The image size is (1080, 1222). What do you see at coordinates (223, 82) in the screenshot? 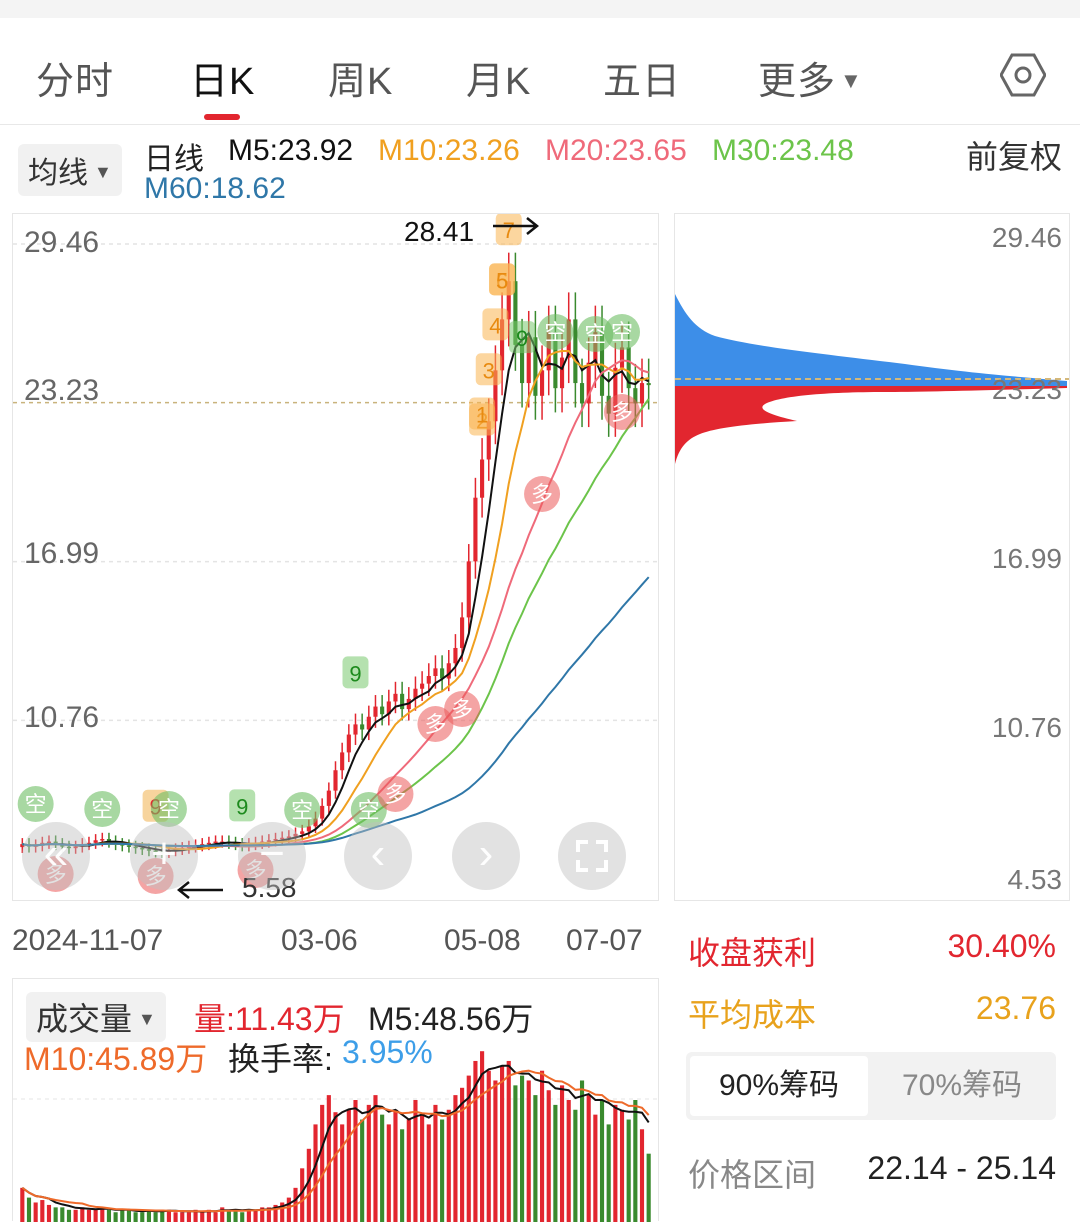
I see `tab-rik: 日K` at bounding box center [223, 82].